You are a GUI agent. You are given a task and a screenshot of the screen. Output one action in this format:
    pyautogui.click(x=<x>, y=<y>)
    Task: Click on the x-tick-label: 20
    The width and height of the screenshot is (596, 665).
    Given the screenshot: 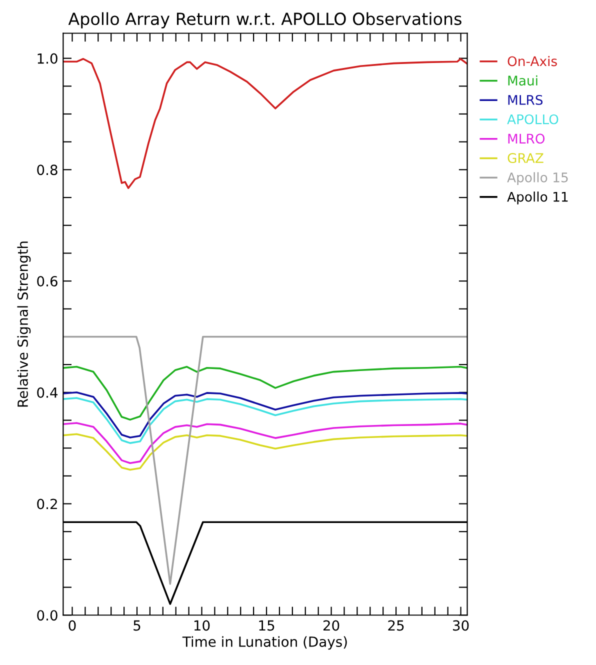 What is the action you would take?
    pyautogui.click(x=331, y=625)
    